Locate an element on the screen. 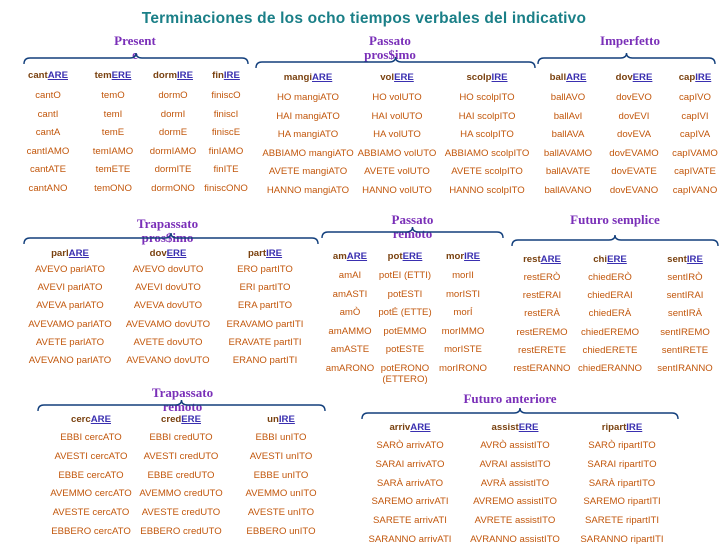  verb-stem: dov is located at coordinates (158, 253).